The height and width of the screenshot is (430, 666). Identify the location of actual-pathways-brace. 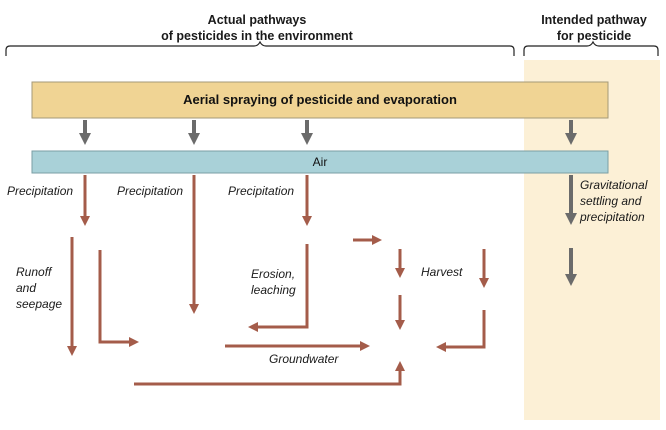
(260, 48).